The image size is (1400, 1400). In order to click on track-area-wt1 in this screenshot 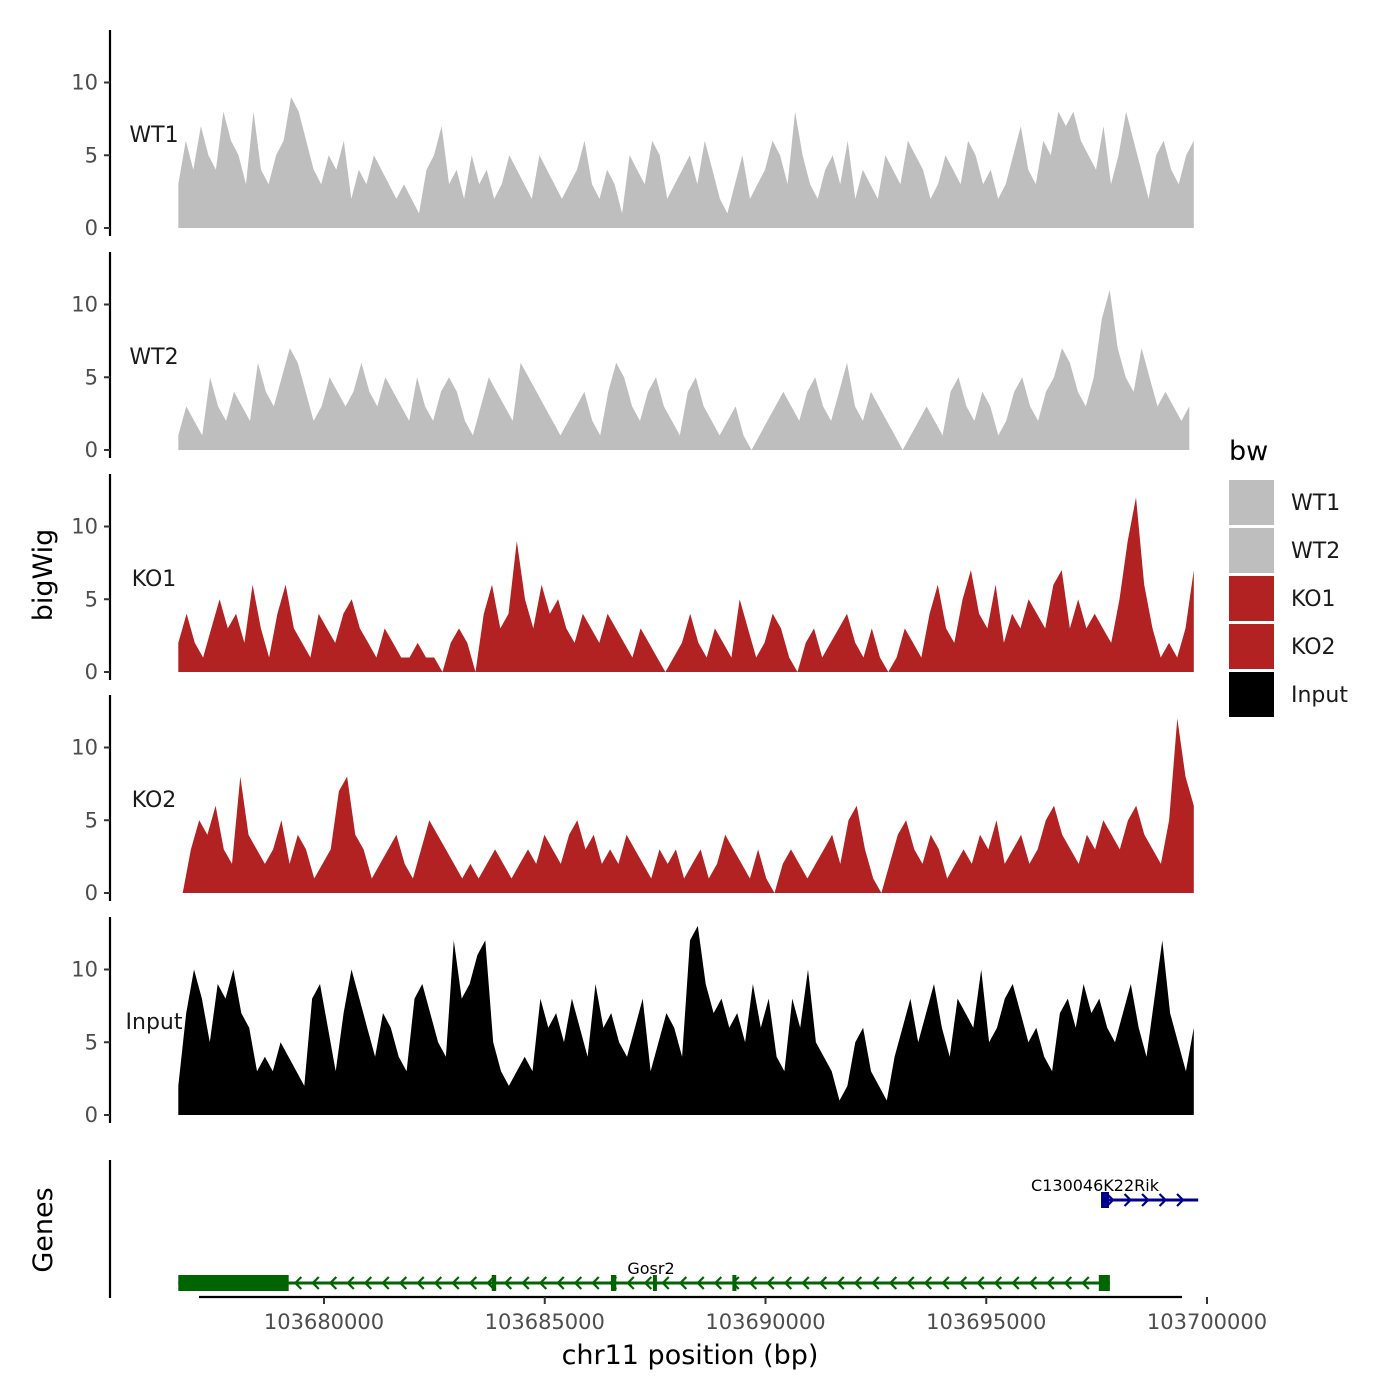, I will do `click(686, 162)`.